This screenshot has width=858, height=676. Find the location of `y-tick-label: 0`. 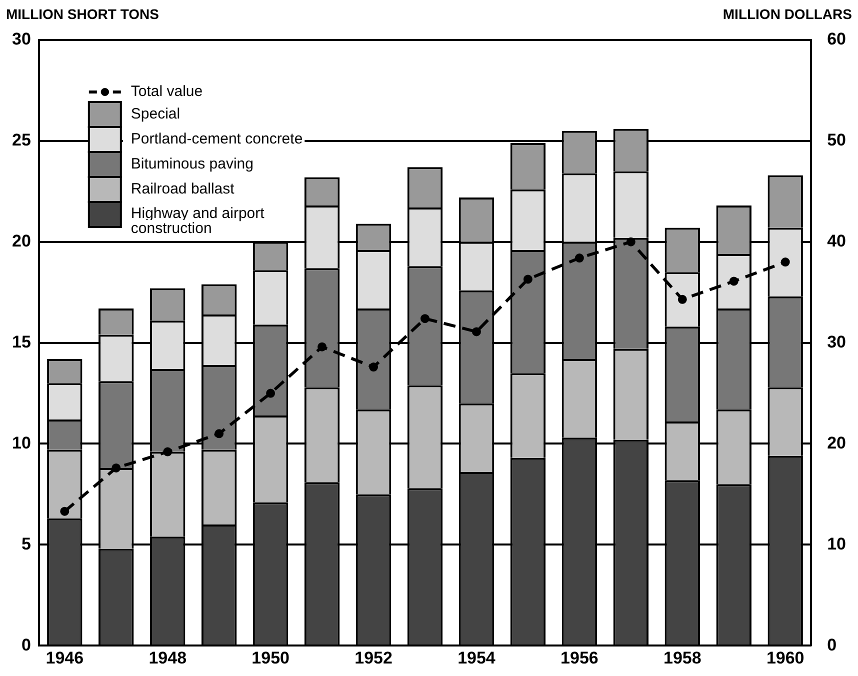

y-tick-label: 0 is located at coordinates (26, 644).